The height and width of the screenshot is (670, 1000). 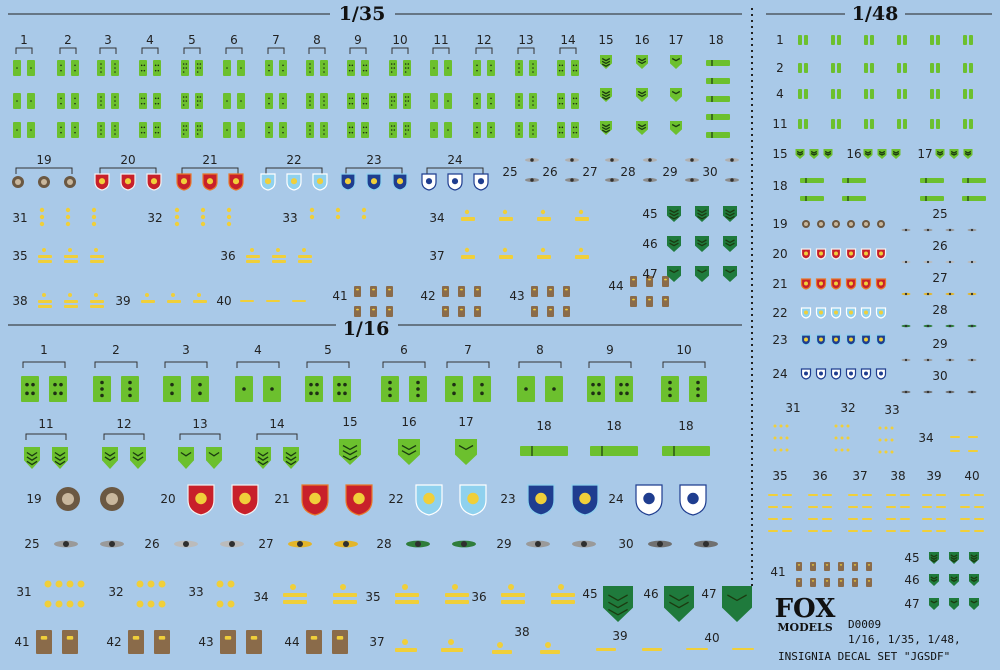 I want to click on chevron-number-1-16: 11, so click(x=45, y=424).